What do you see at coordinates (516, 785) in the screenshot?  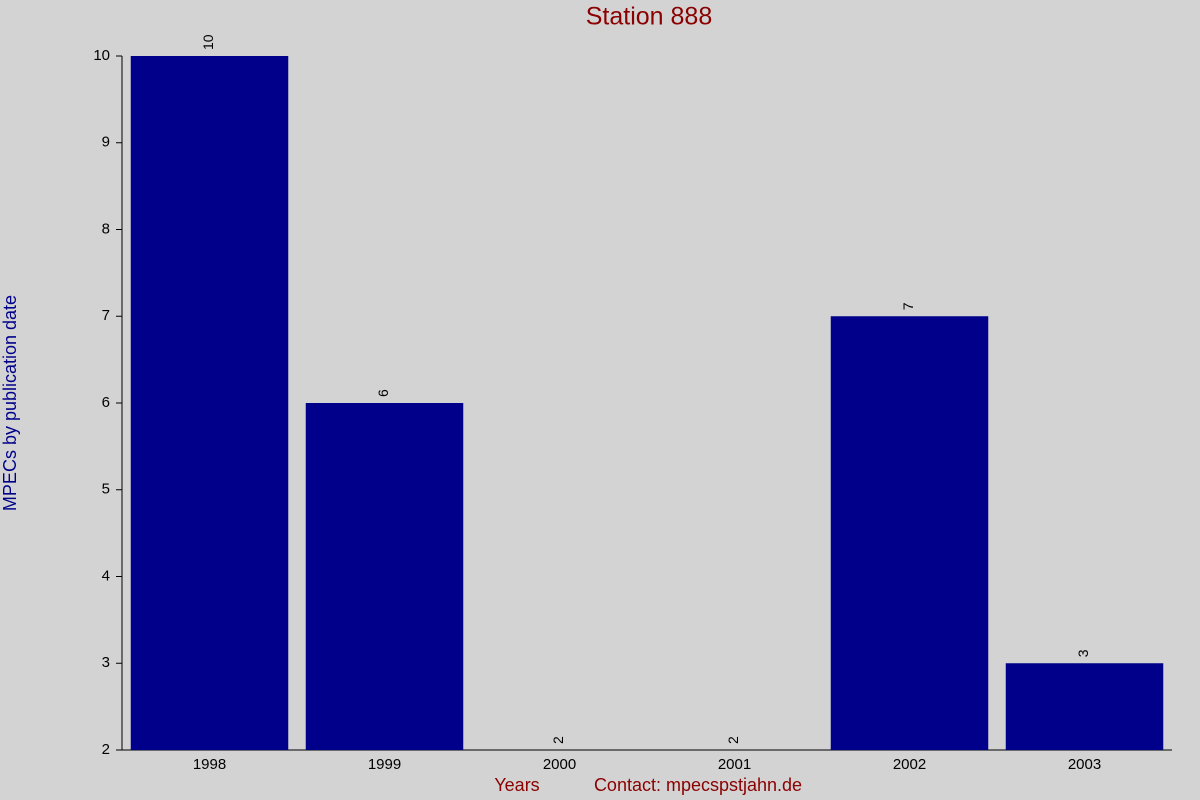 I see `x-axis-label: Years` at bounding box center [516, 785].